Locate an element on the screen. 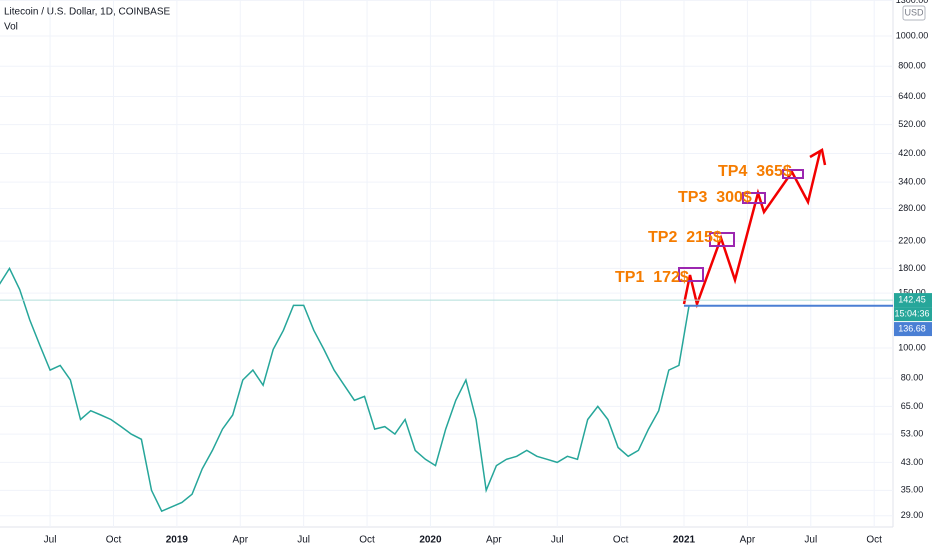  y-tick-label: 150.00 is located at coordinates (912, 292).